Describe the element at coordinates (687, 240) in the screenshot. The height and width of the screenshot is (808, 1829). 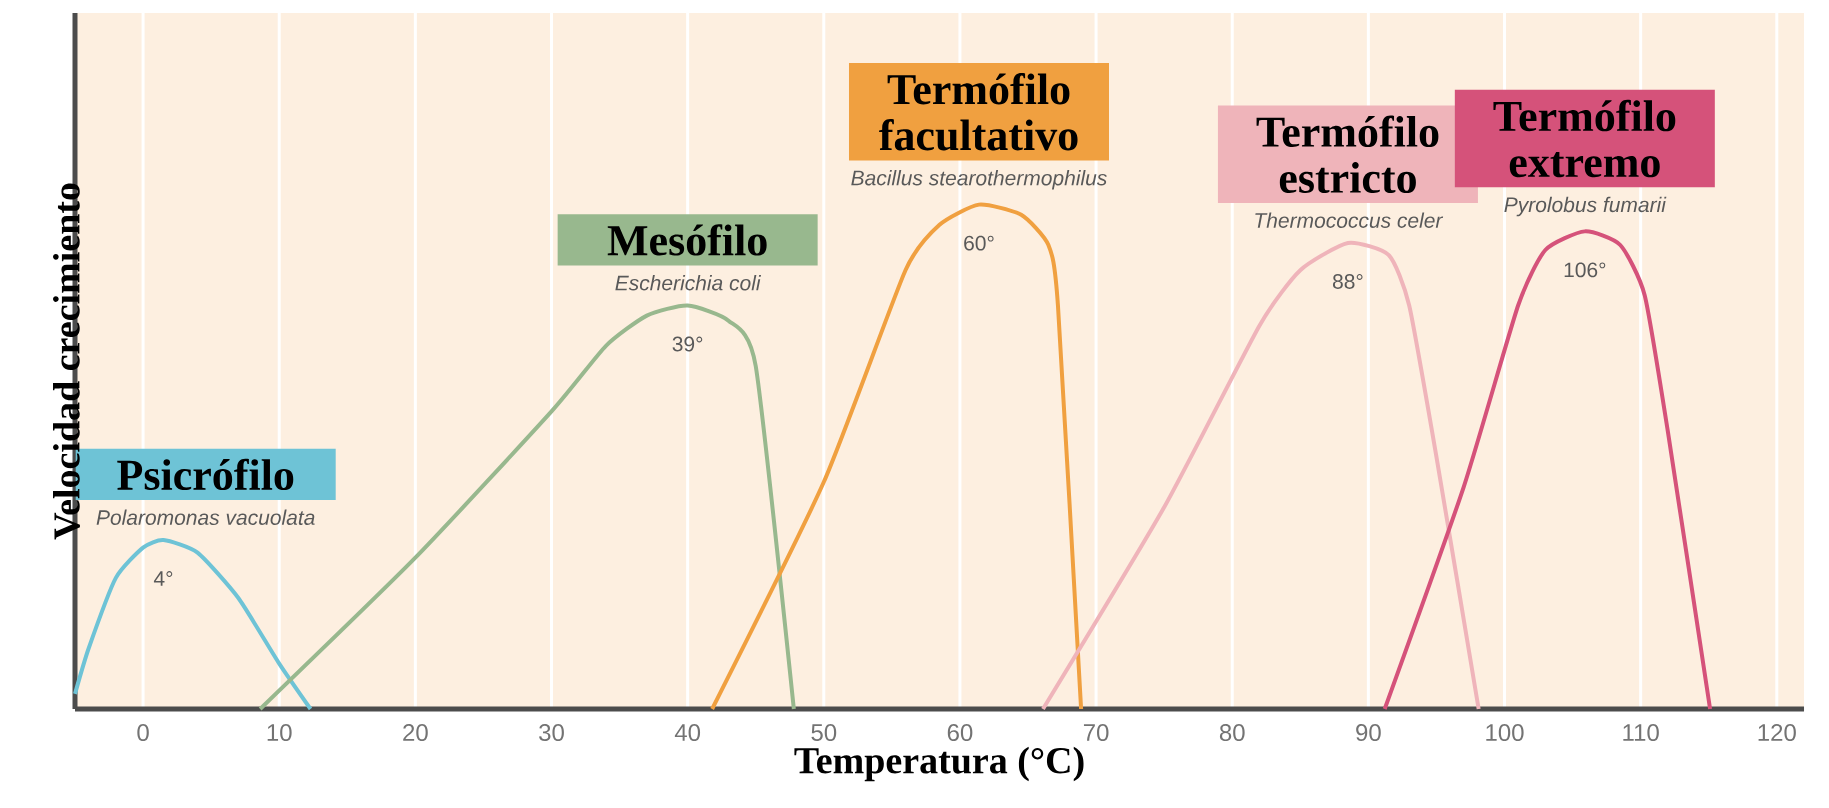
I see `series-label: Mesófilo` at that location.